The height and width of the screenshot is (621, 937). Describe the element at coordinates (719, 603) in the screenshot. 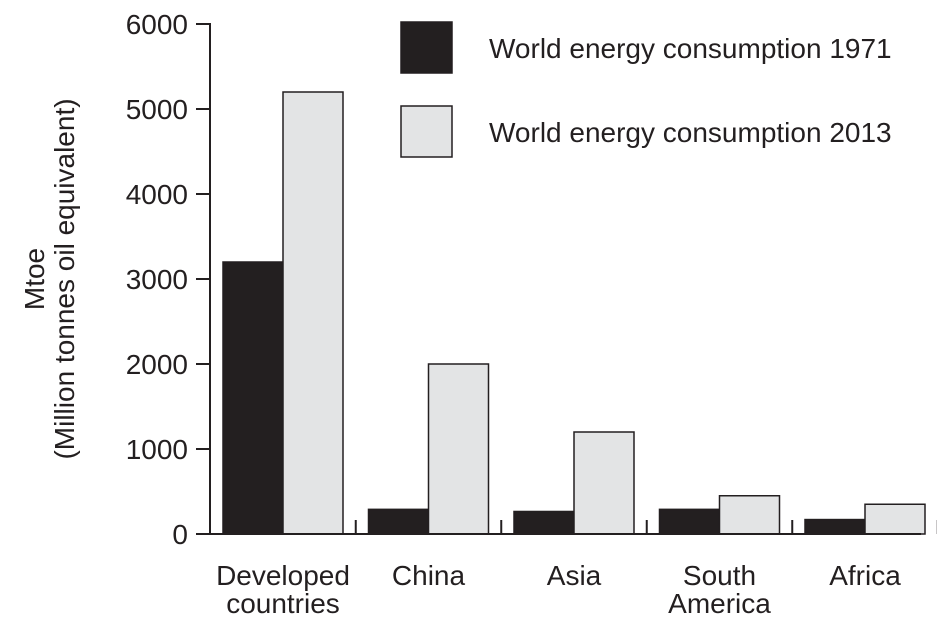

I see `category-label-3-1: America` at that location.